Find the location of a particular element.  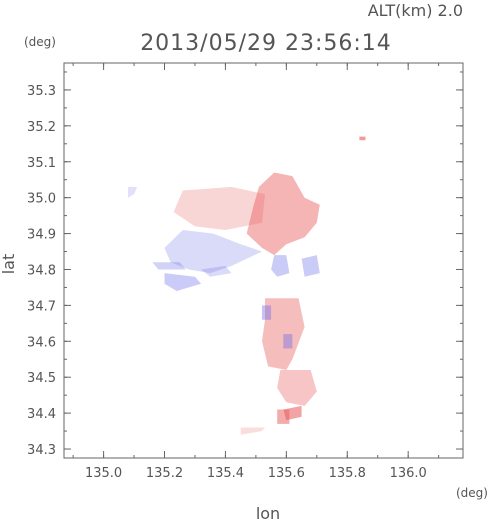

x-tick-label: 136.0 is located at coordinates (408, 473).